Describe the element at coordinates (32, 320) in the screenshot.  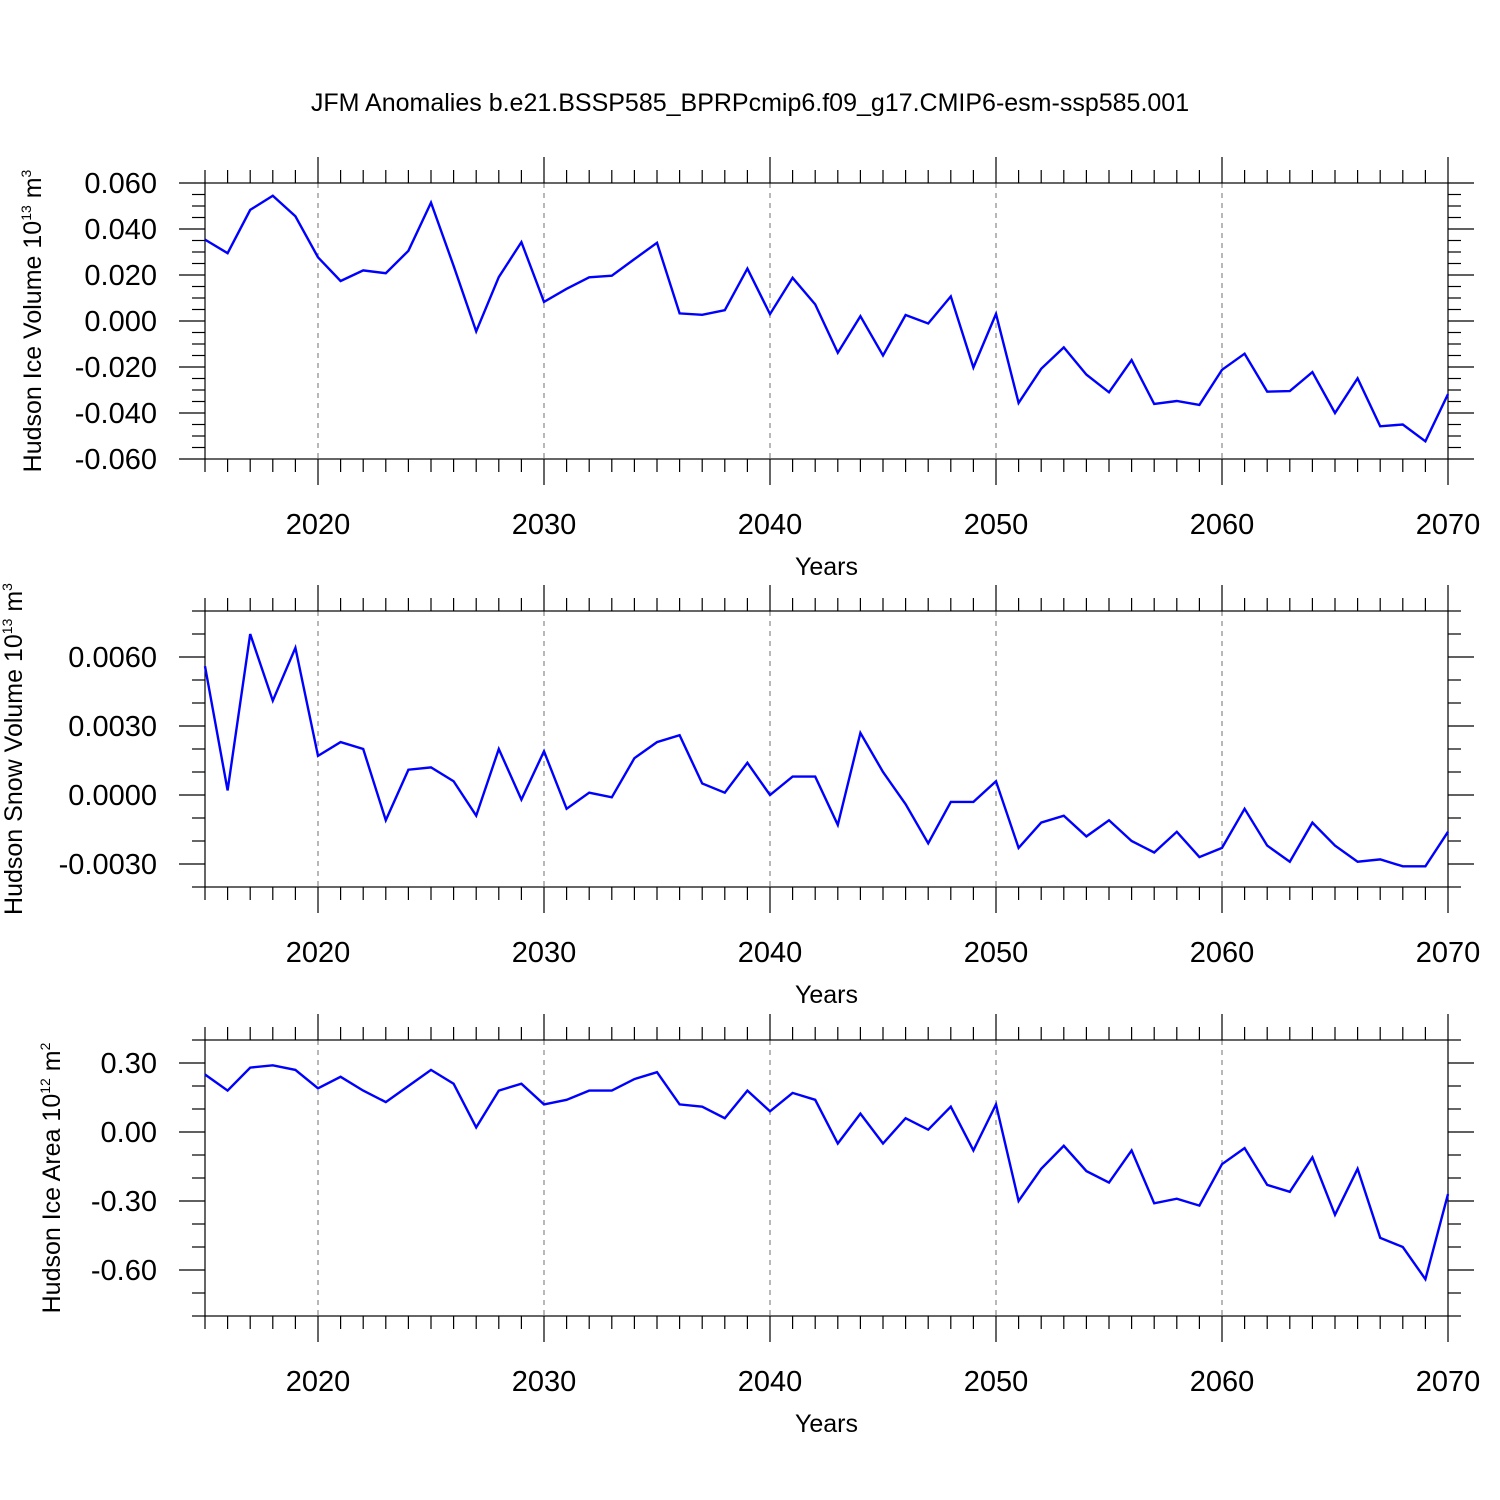
I see `y-axis-label: Hudson Ice Volume 1013 m3` at that location.